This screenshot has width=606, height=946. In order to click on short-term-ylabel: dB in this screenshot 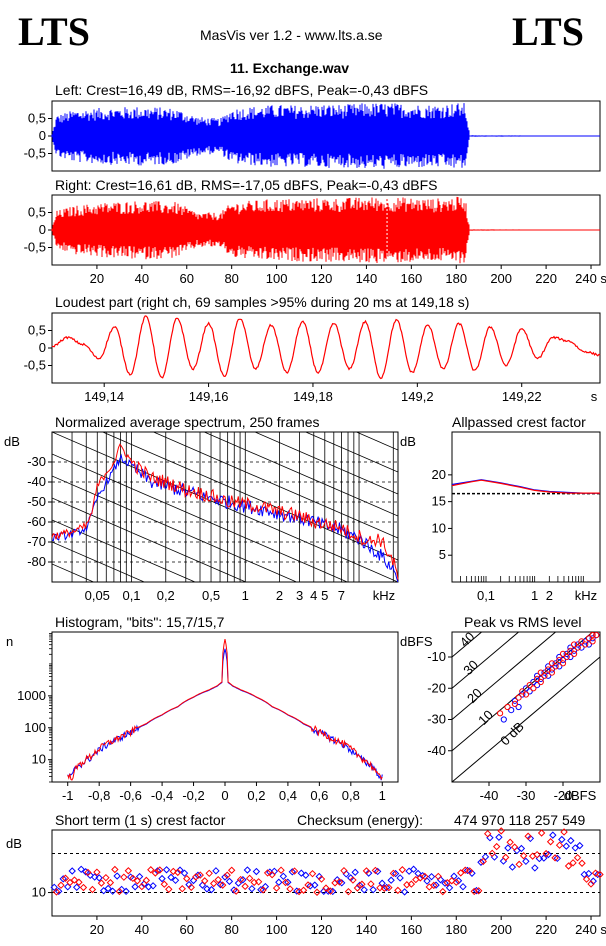, I will do `click(14, 843)`.